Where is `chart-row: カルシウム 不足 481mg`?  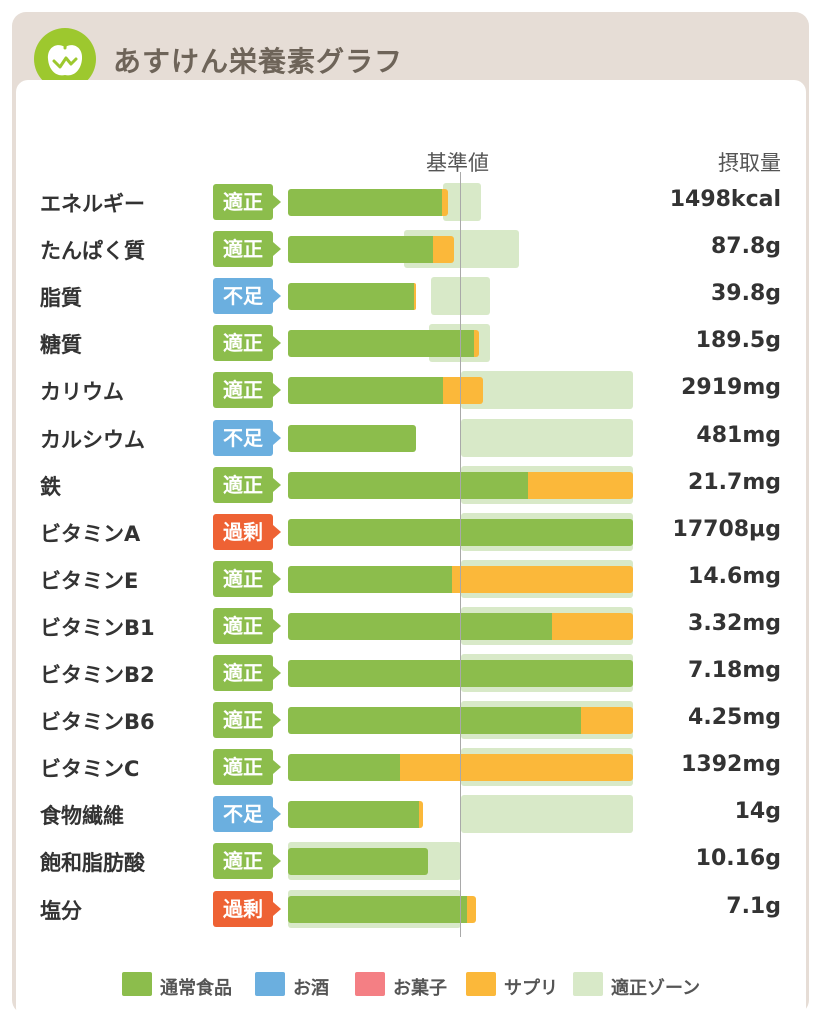 chart-row: カルシウム 不足 481mg is located at coordinates (411, 437).